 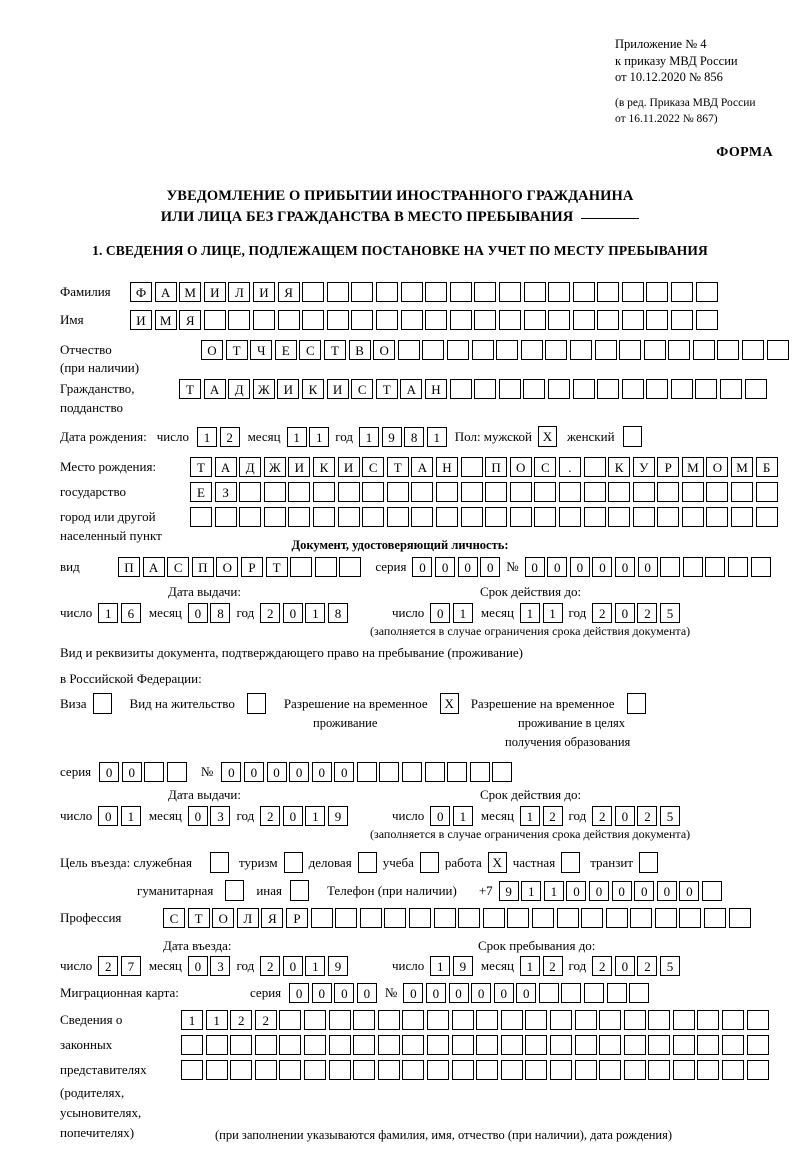 I want to click on char-cell: Ж, so click(x=274, y=467).